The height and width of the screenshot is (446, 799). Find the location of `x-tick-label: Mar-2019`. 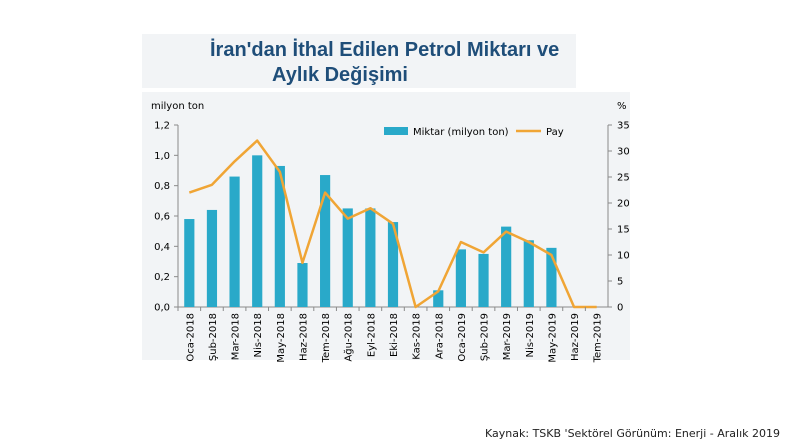

x-tick-label: Mar-2019 is located at coordinates (507, 336).